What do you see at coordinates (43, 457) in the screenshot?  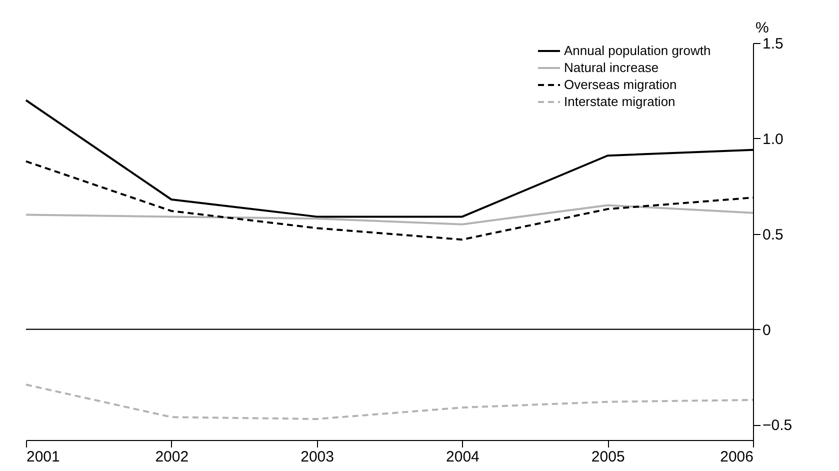 I see `x-tick-label: 2001` at bounding box center [43, 457].